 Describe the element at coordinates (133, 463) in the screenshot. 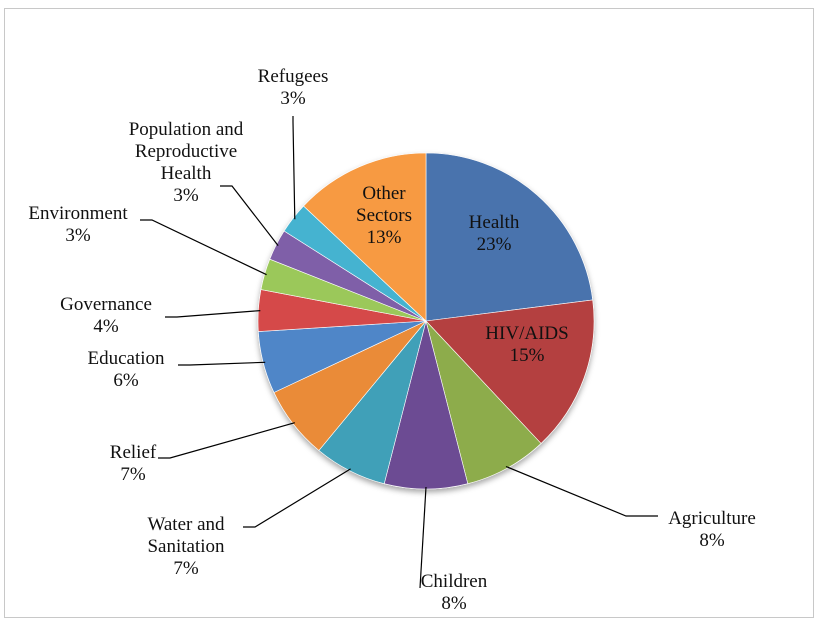

I see `slice-label-relief: Relief 7%` at that location.